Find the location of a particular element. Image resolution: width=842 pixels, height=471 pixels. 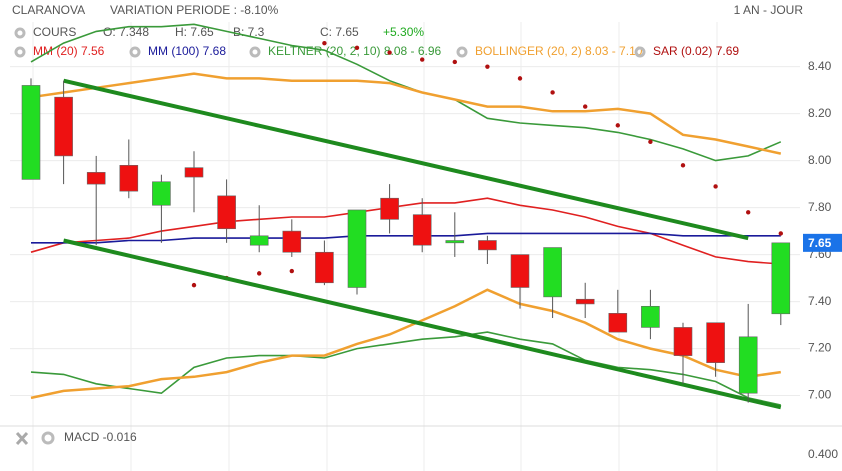

period-label: 1 AN - JOUR is located at coordinates (769, 10).